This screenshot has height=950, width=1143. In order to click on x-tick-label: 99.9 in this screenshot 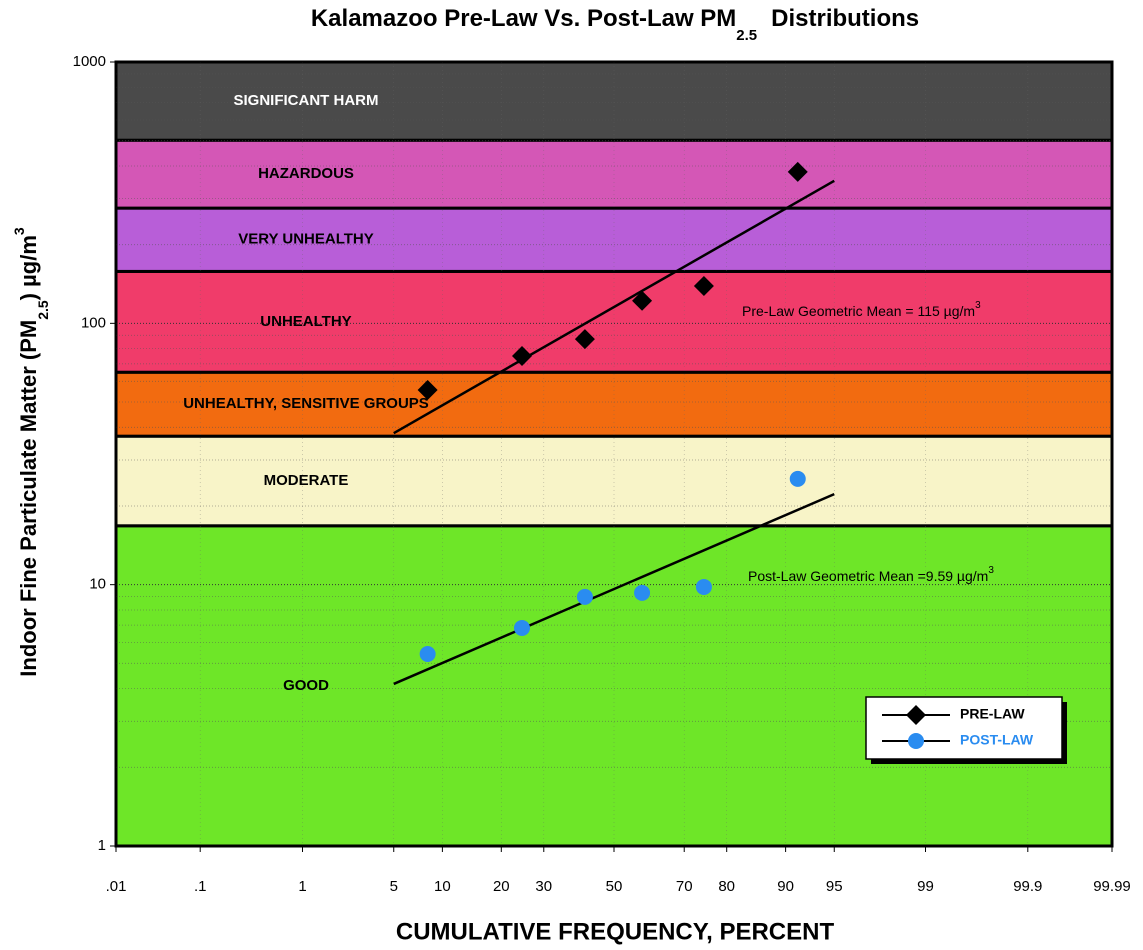, I will do `click(1027, 886)`.